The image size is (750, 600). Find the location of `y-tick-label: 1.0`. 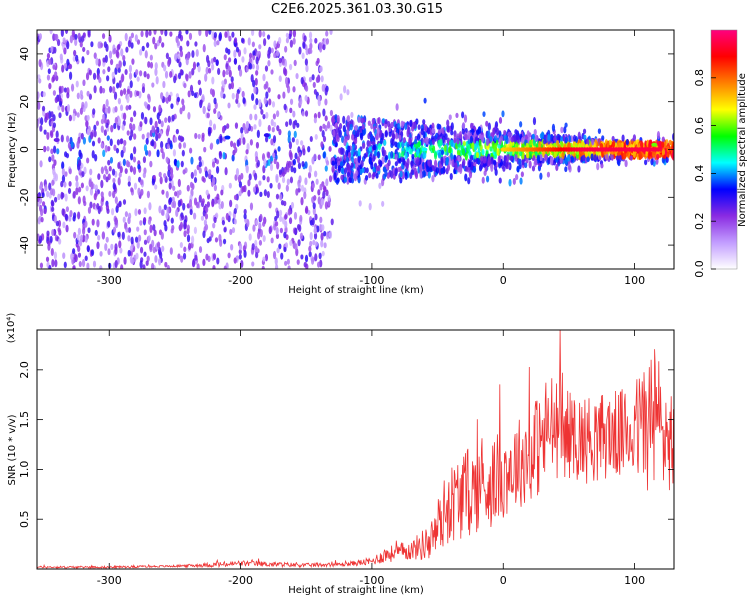

y-tick-label: 1.0 is located at coordinates (24, 470).